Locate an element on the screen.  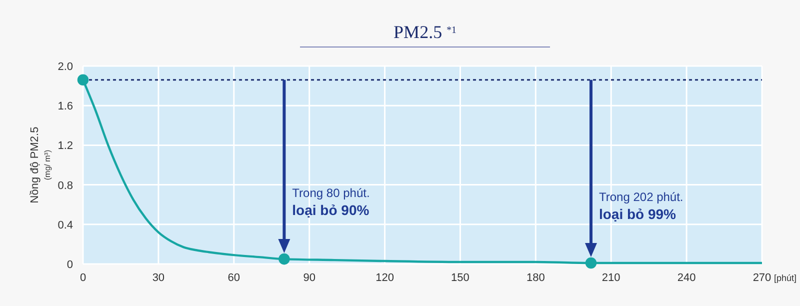
x-tick-label: 150 is located at coordinates (460, 278).